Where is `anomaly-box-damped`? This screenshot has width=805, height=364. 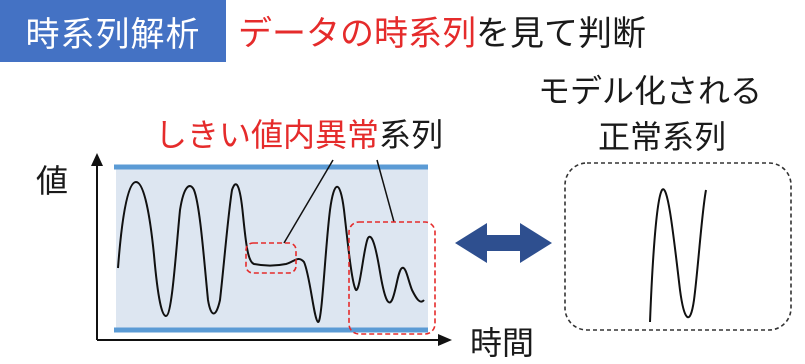 anomaly-box-damped is located at coordinates (392, 278).